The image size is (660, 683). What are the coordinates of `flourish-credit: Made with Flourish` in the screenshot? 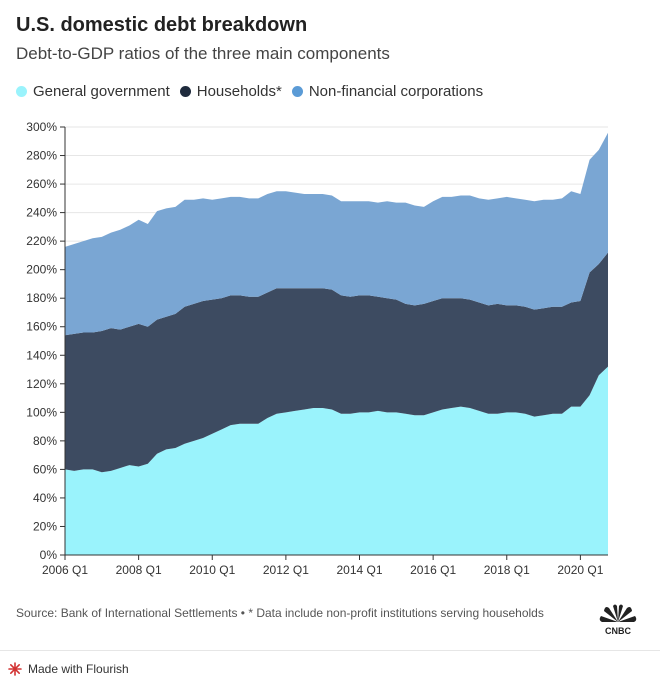 It's located at (68, 669).